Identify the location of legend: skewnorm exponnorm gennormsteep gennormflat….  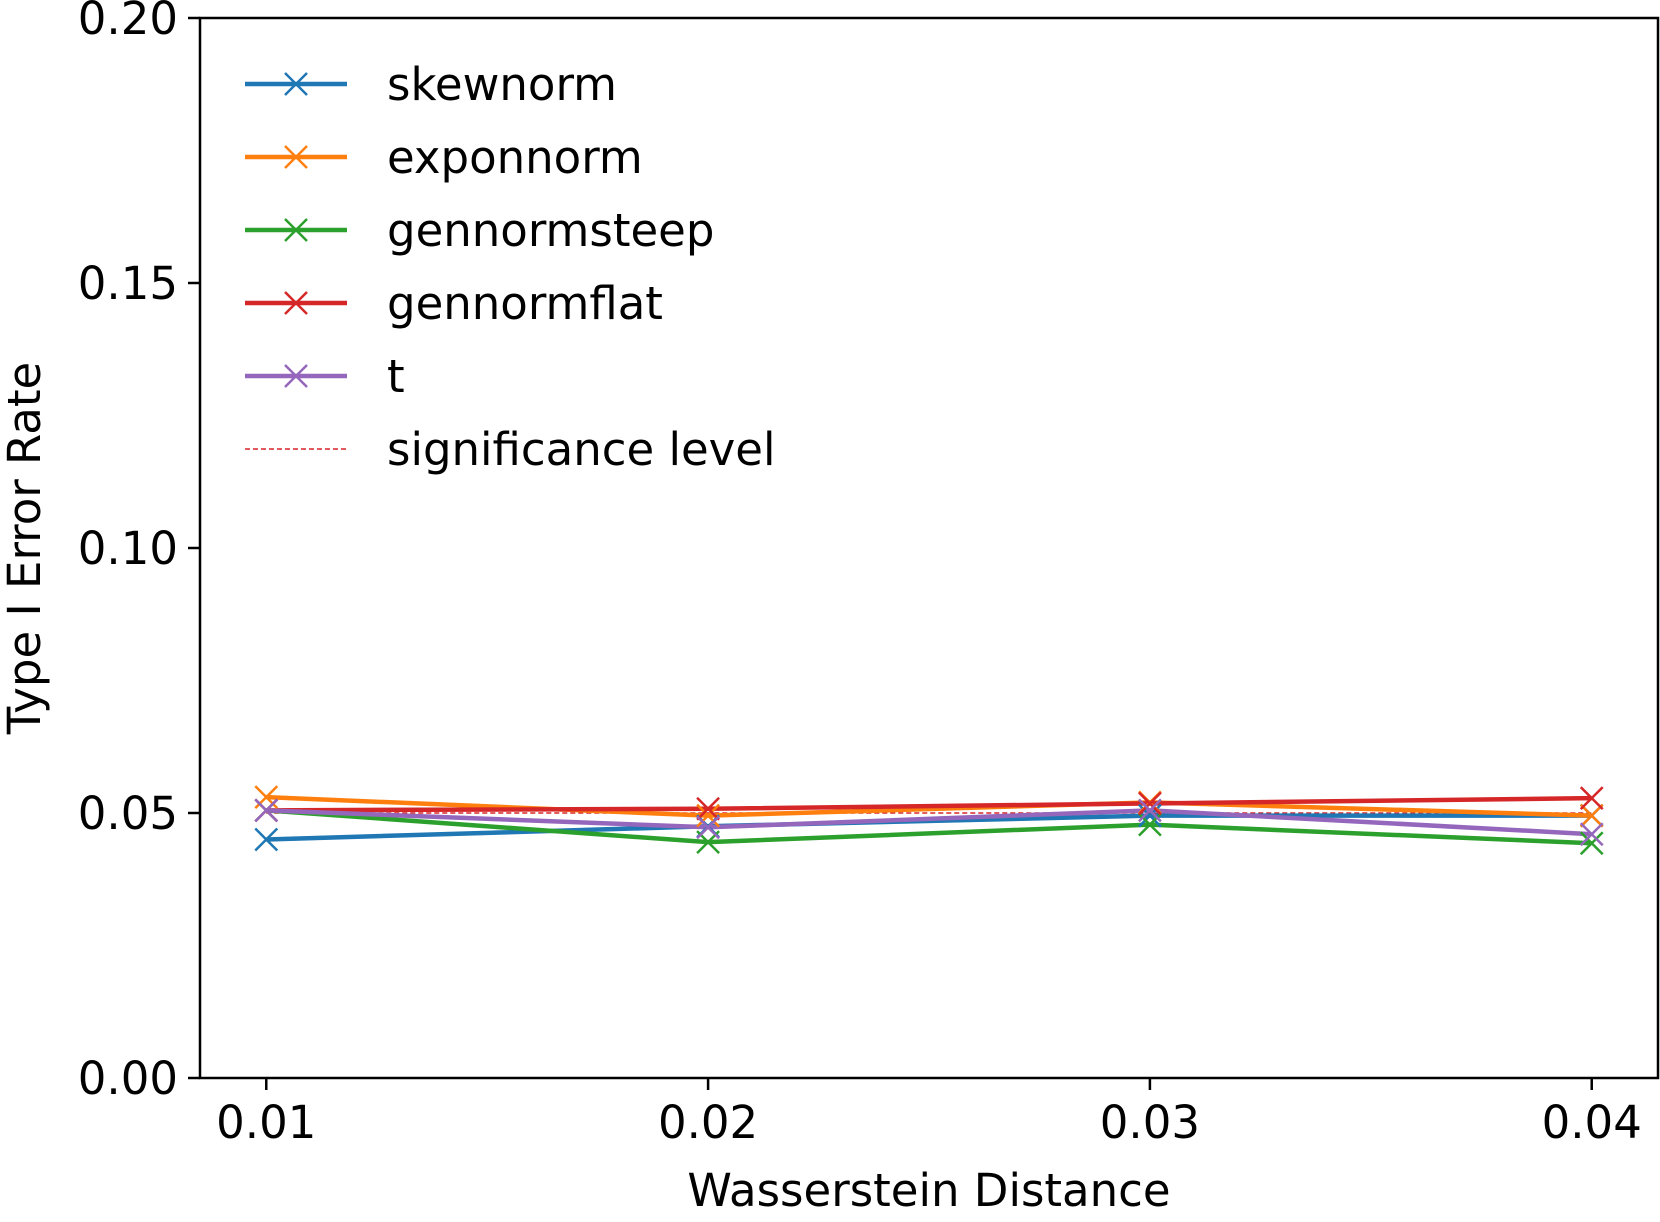
(510, 267).